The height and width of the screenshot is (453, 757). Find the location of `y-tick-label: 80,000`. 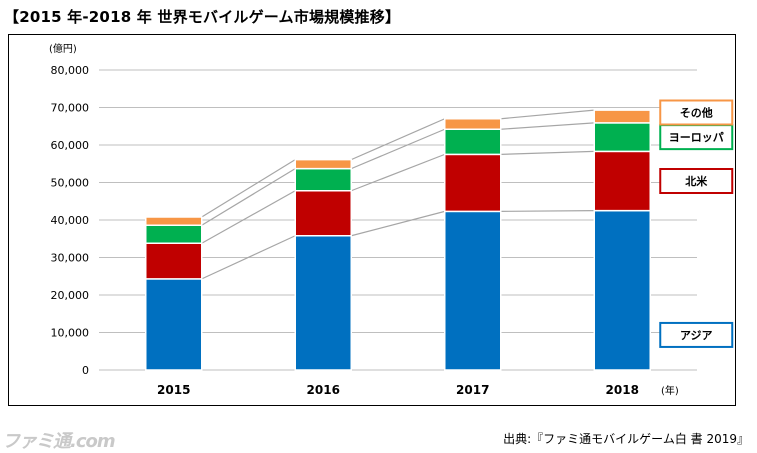

y-tick-label: 80,000 is located at coordinates (70, 70).